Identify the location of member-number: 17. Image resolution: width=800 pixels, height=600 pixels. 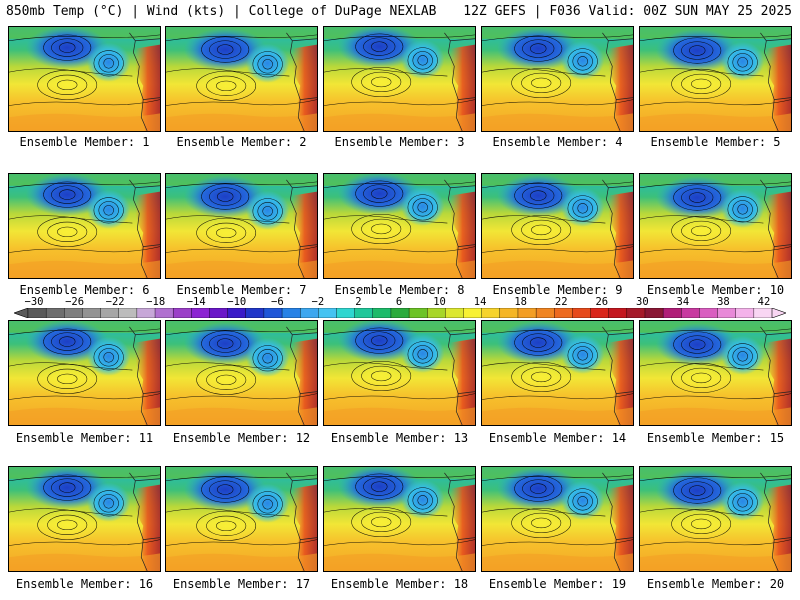
(303, 584).